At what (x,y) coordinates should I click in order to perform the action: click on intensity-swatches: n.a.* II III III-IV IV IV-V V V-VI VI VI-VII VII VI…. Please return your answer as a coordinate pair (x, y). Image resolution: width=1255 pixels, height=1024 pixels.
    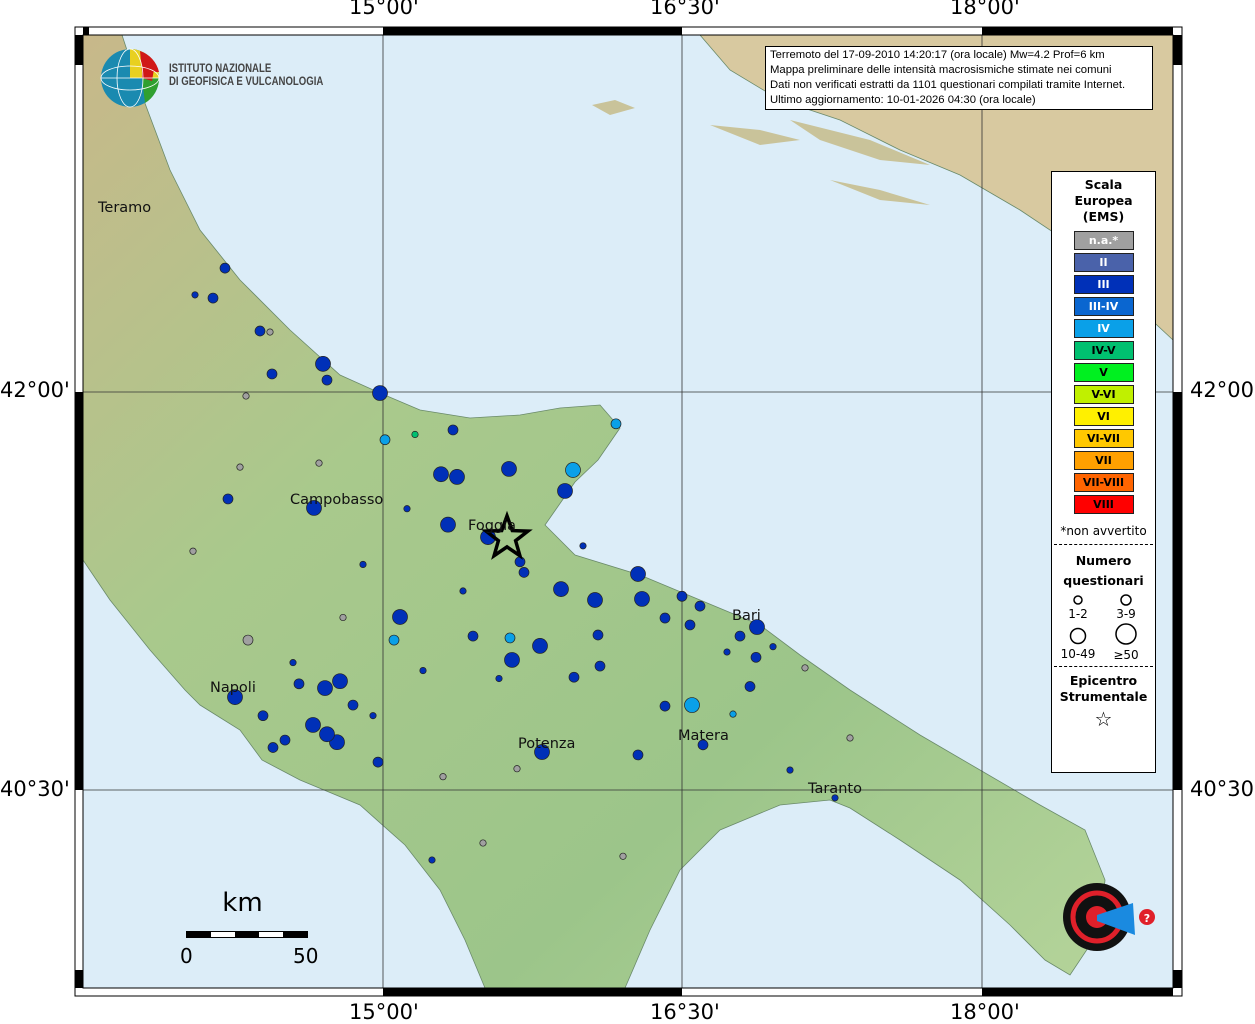
    Looking at the image, I should click on (1103, 372).